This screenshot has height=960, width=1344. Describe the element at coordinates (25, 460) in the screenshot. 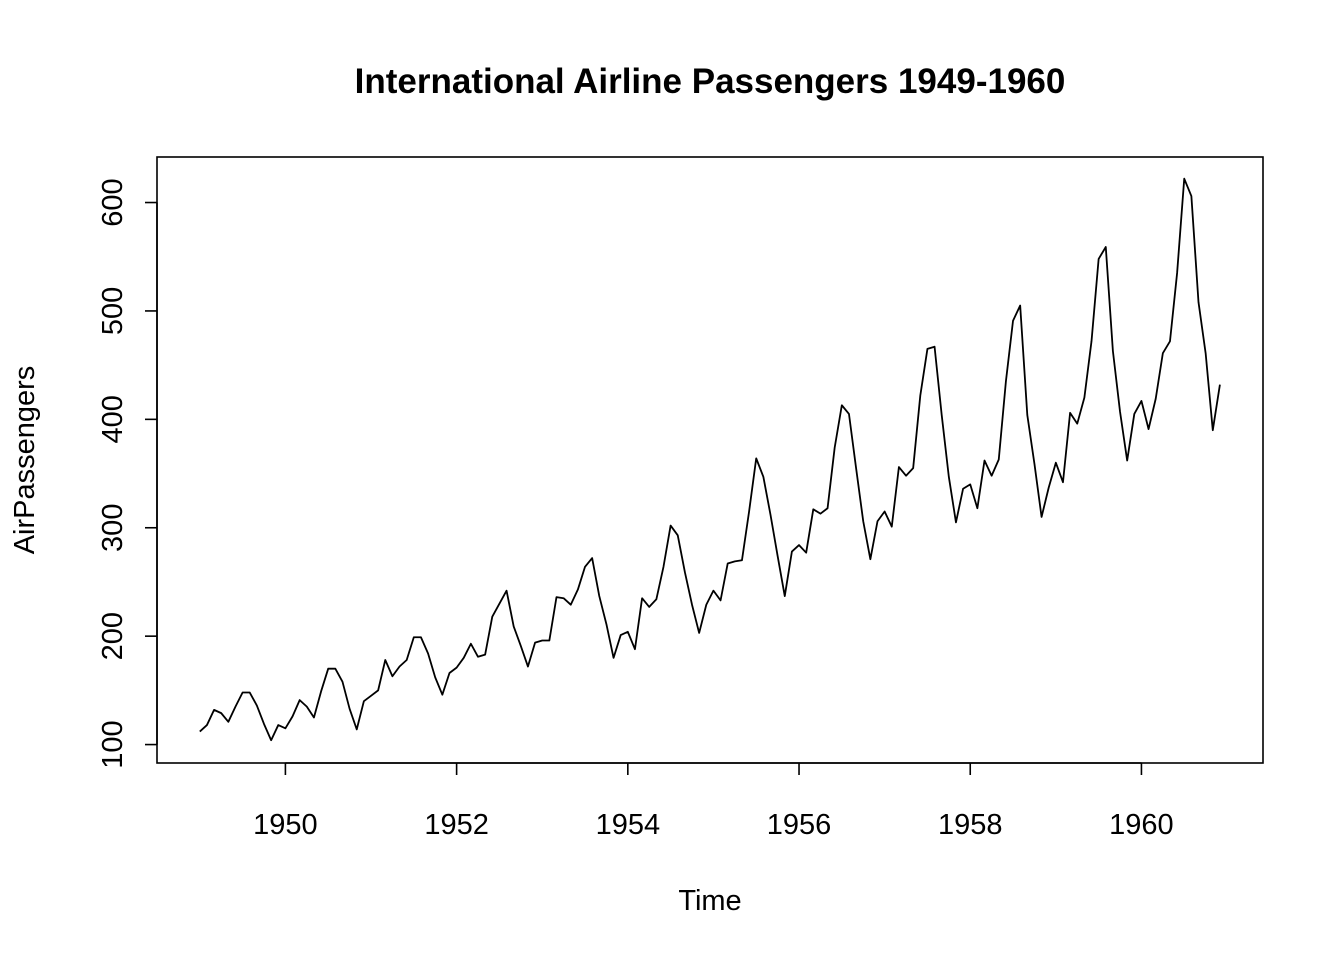

I see `y-axis-label: AirPassengers` at that location.